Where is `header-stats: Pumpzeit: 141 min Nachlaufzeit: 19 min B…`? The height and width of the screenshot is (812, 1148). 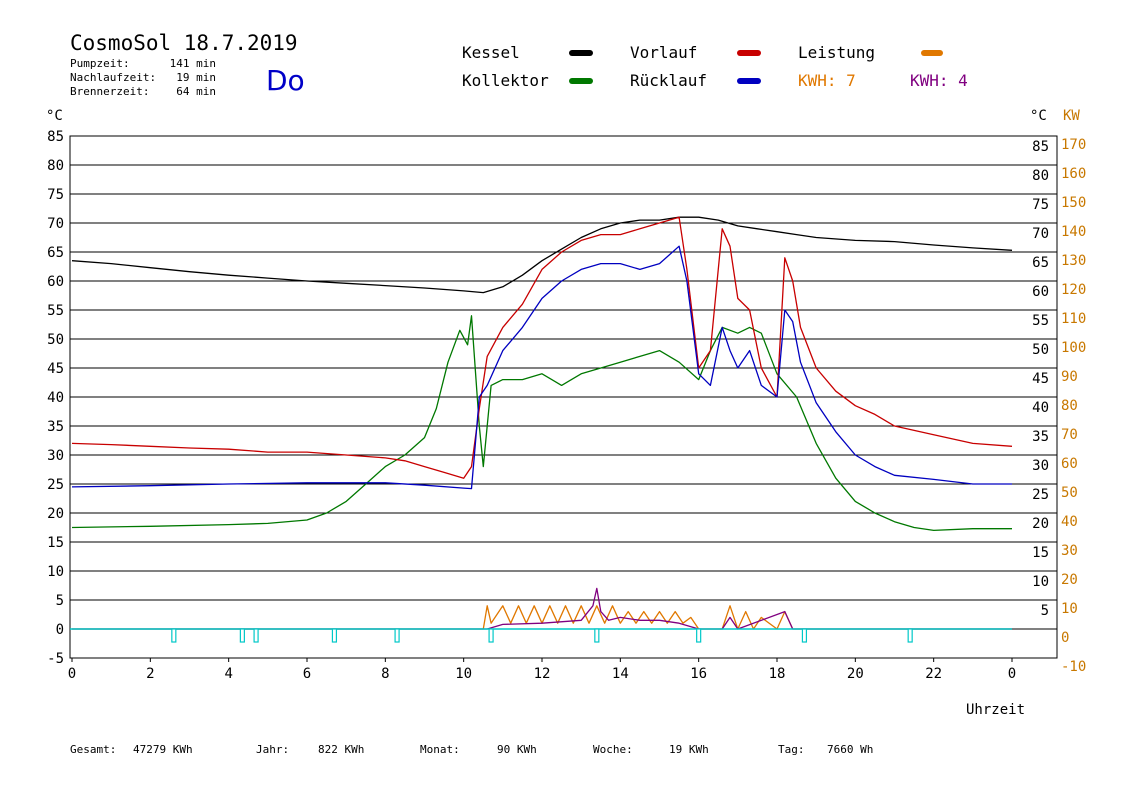
header-stats: Pumpzeit: 141 min Nachlaufzeit: 19 min B… is located at coordinates (143, 77).